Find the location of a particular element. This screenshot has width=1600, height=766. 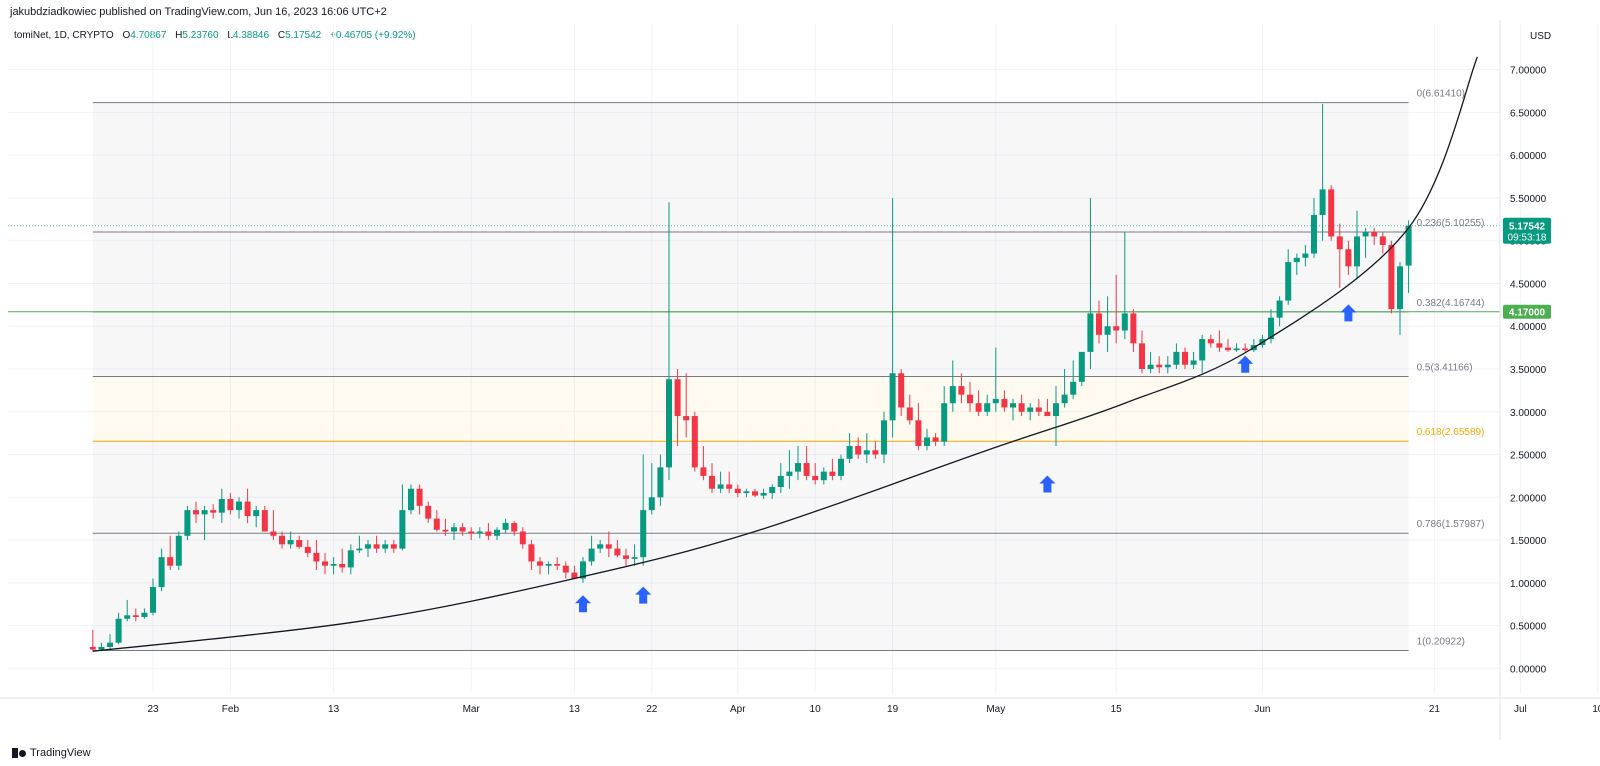

y-tick-label: 6.00000 is located at coordinates (1528, 156).